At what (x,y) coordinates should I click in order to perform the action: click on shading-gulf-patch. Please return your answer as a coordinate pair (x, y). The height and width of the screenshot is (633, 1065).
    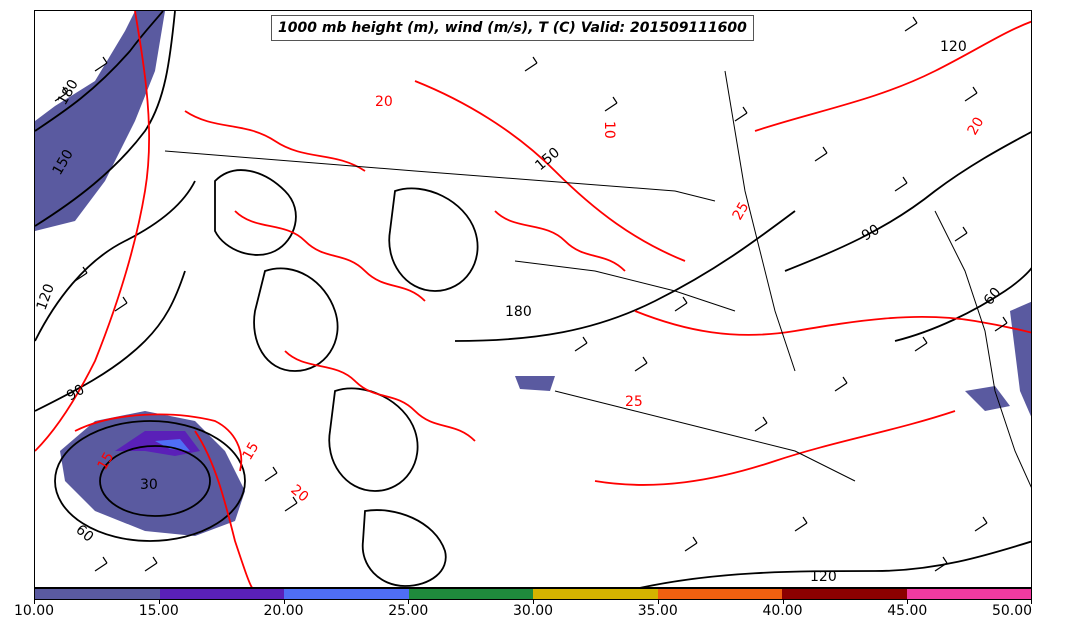
    Looking at the image, I should click on (535, 383).